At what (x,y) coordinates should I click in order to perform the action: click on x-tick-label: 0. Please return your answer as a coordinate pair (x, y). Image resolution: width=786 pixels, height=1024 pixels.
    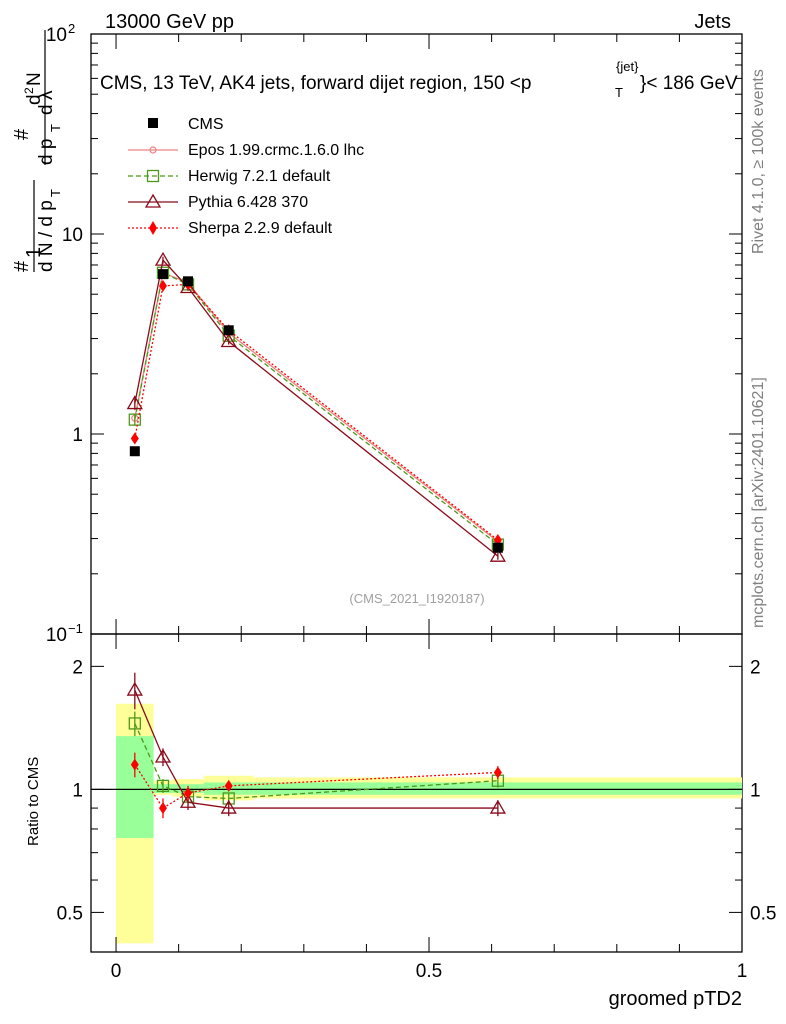
    Looking at the image, I should click on (116, 971).